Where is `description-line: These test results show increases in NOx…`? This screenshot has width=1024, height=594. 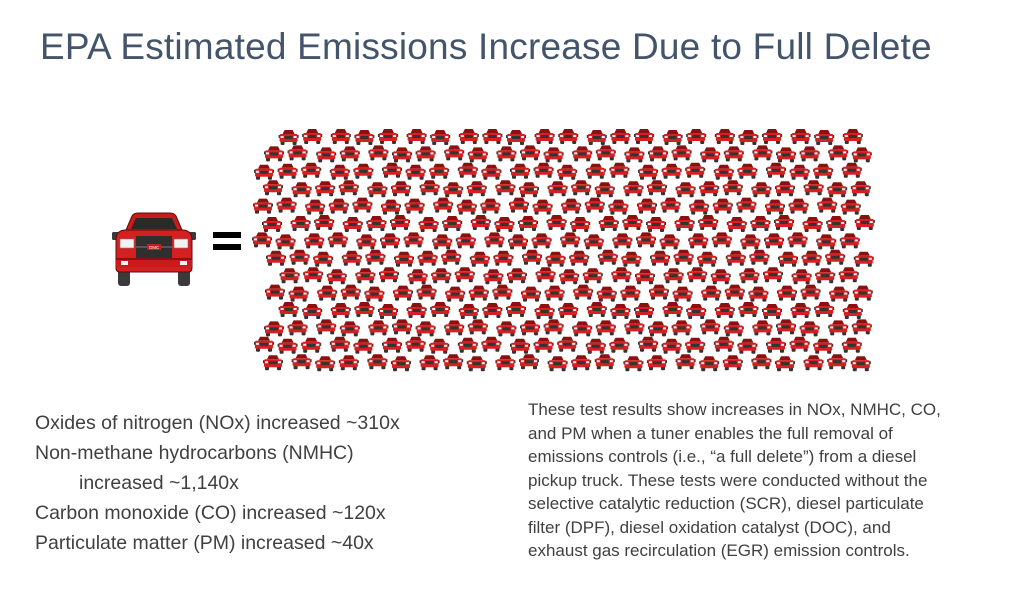
description-line: These test results show increases in NOx… is located at coordinates (734, 409).